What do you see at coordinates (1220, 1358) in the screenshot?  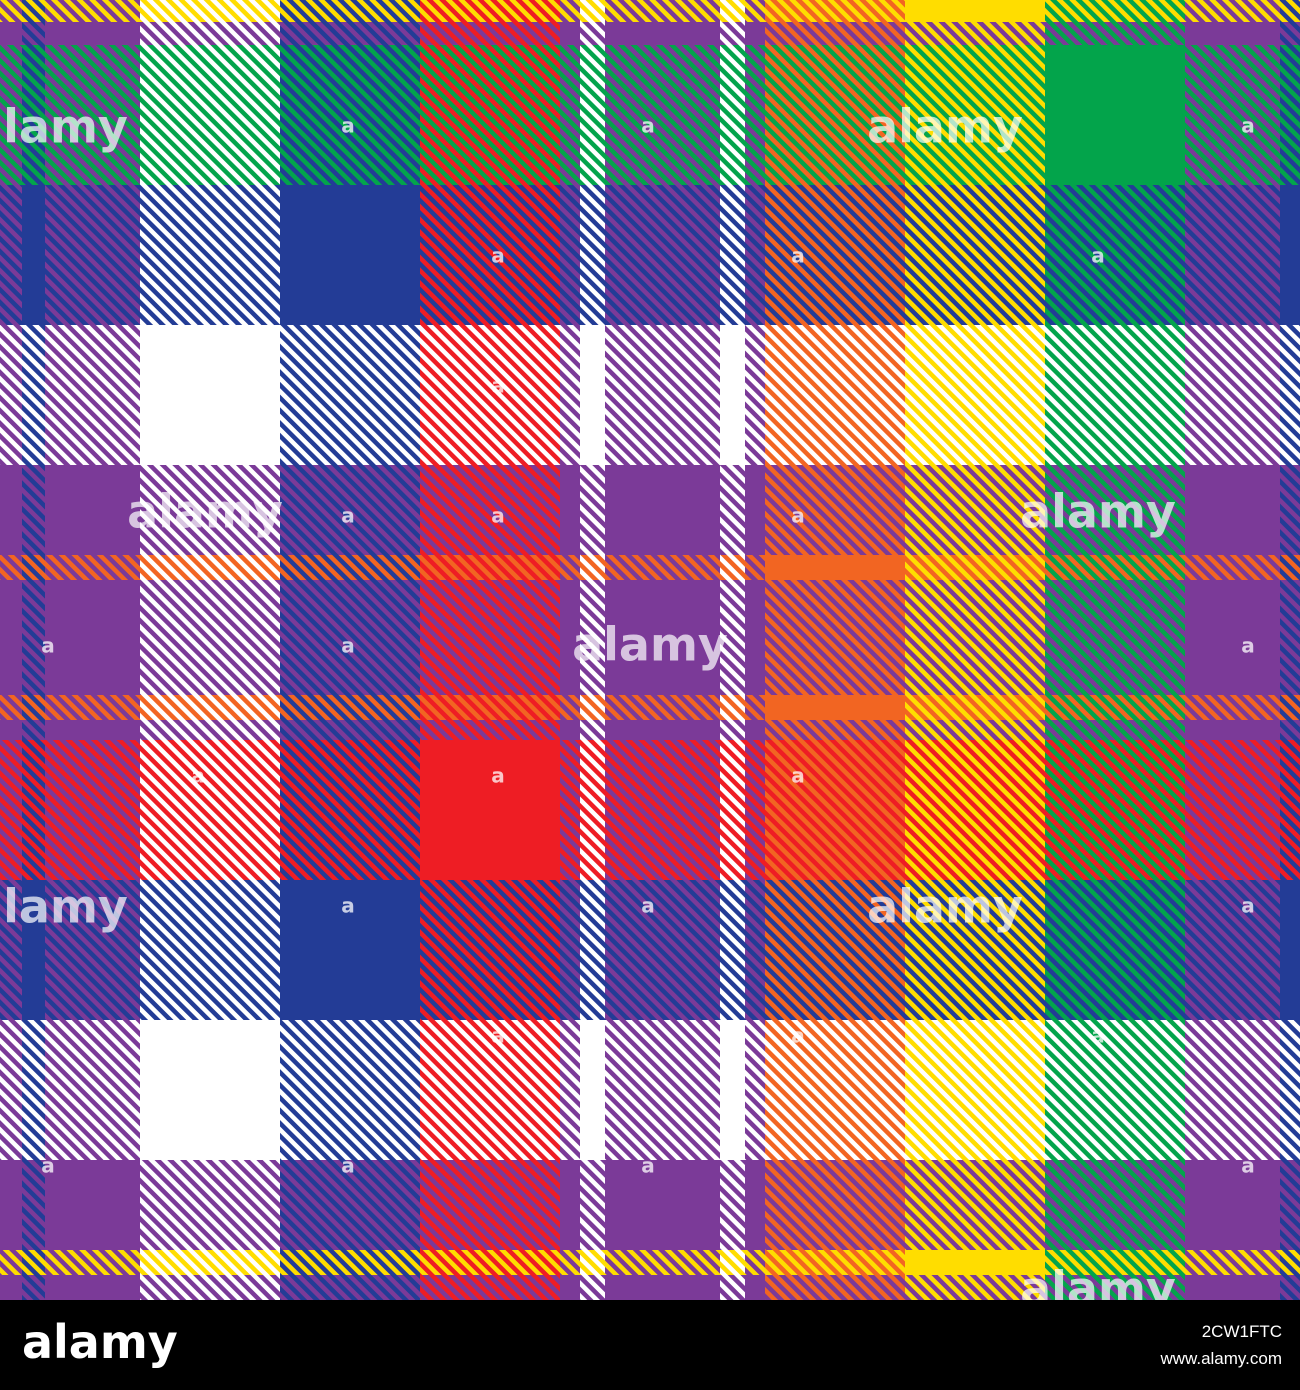 I see `footer-url: www.alamy.com` at bounding box center [1220, 1358].